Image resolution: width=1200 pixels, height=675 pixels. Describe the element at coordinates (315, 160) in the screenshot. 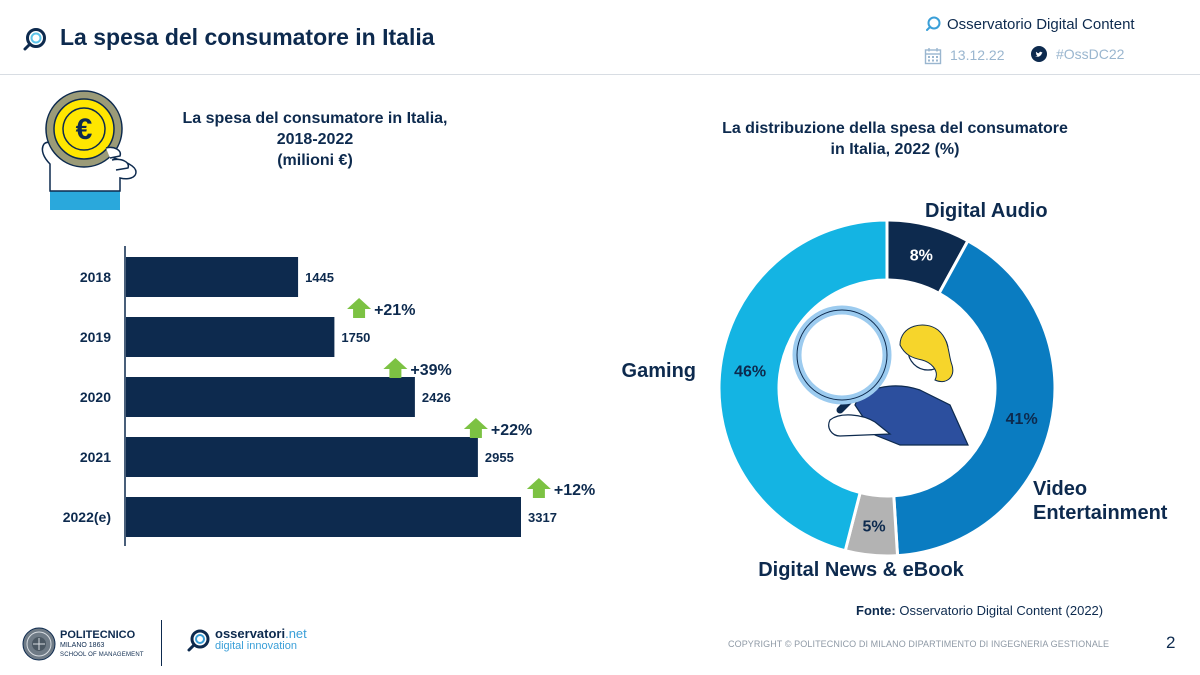

I see `left-chart-title-line3: (milioni €)` at that location.